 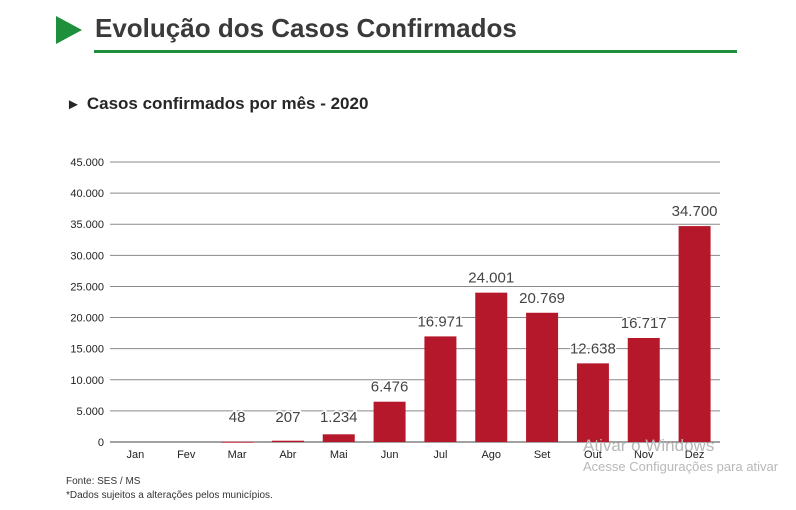 What do you see at coordinates (90, 412) in the screenshot?
I see `y-tick-label: 5.000` at bounding box center [90, 412].